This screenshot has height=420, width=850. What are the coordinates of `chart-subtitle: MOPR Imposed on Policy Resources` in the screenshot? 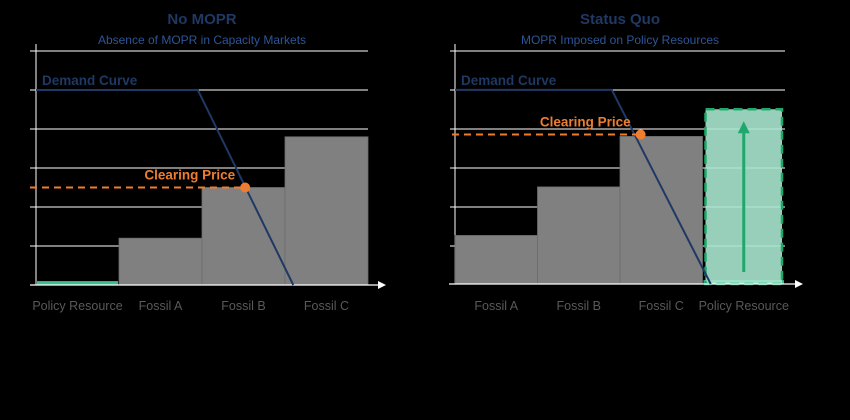 It's located at (620, 40).